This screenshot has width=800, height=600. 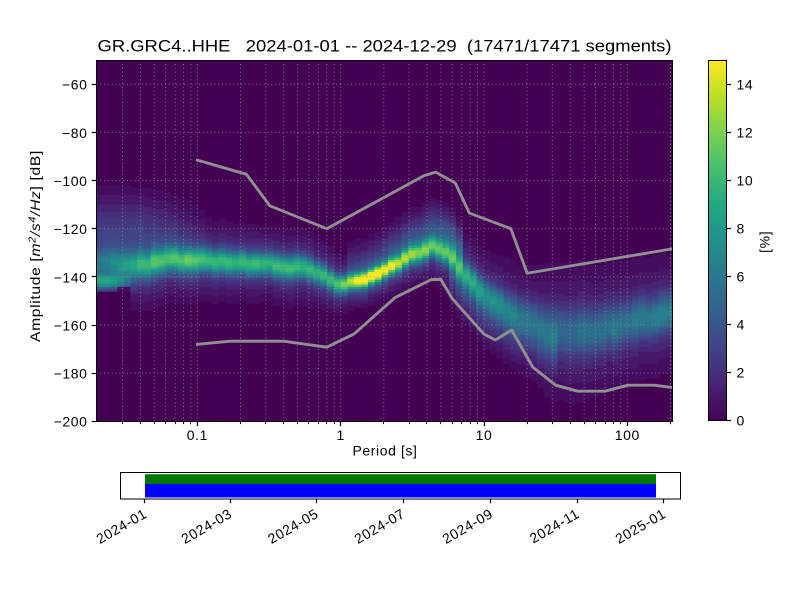 What do you see at coordinates (71, 181) in the screenshot?
I see `svg-text: −100` at bounding box center [71, 181].